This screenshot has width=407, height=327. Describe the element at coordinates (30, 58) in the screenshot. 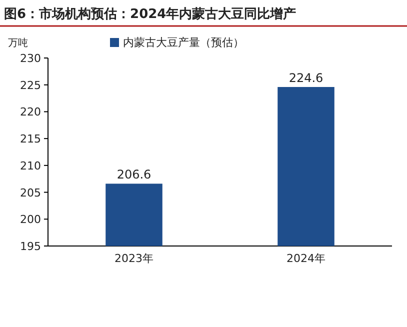

I see `y-tick-label: 230` at that location.